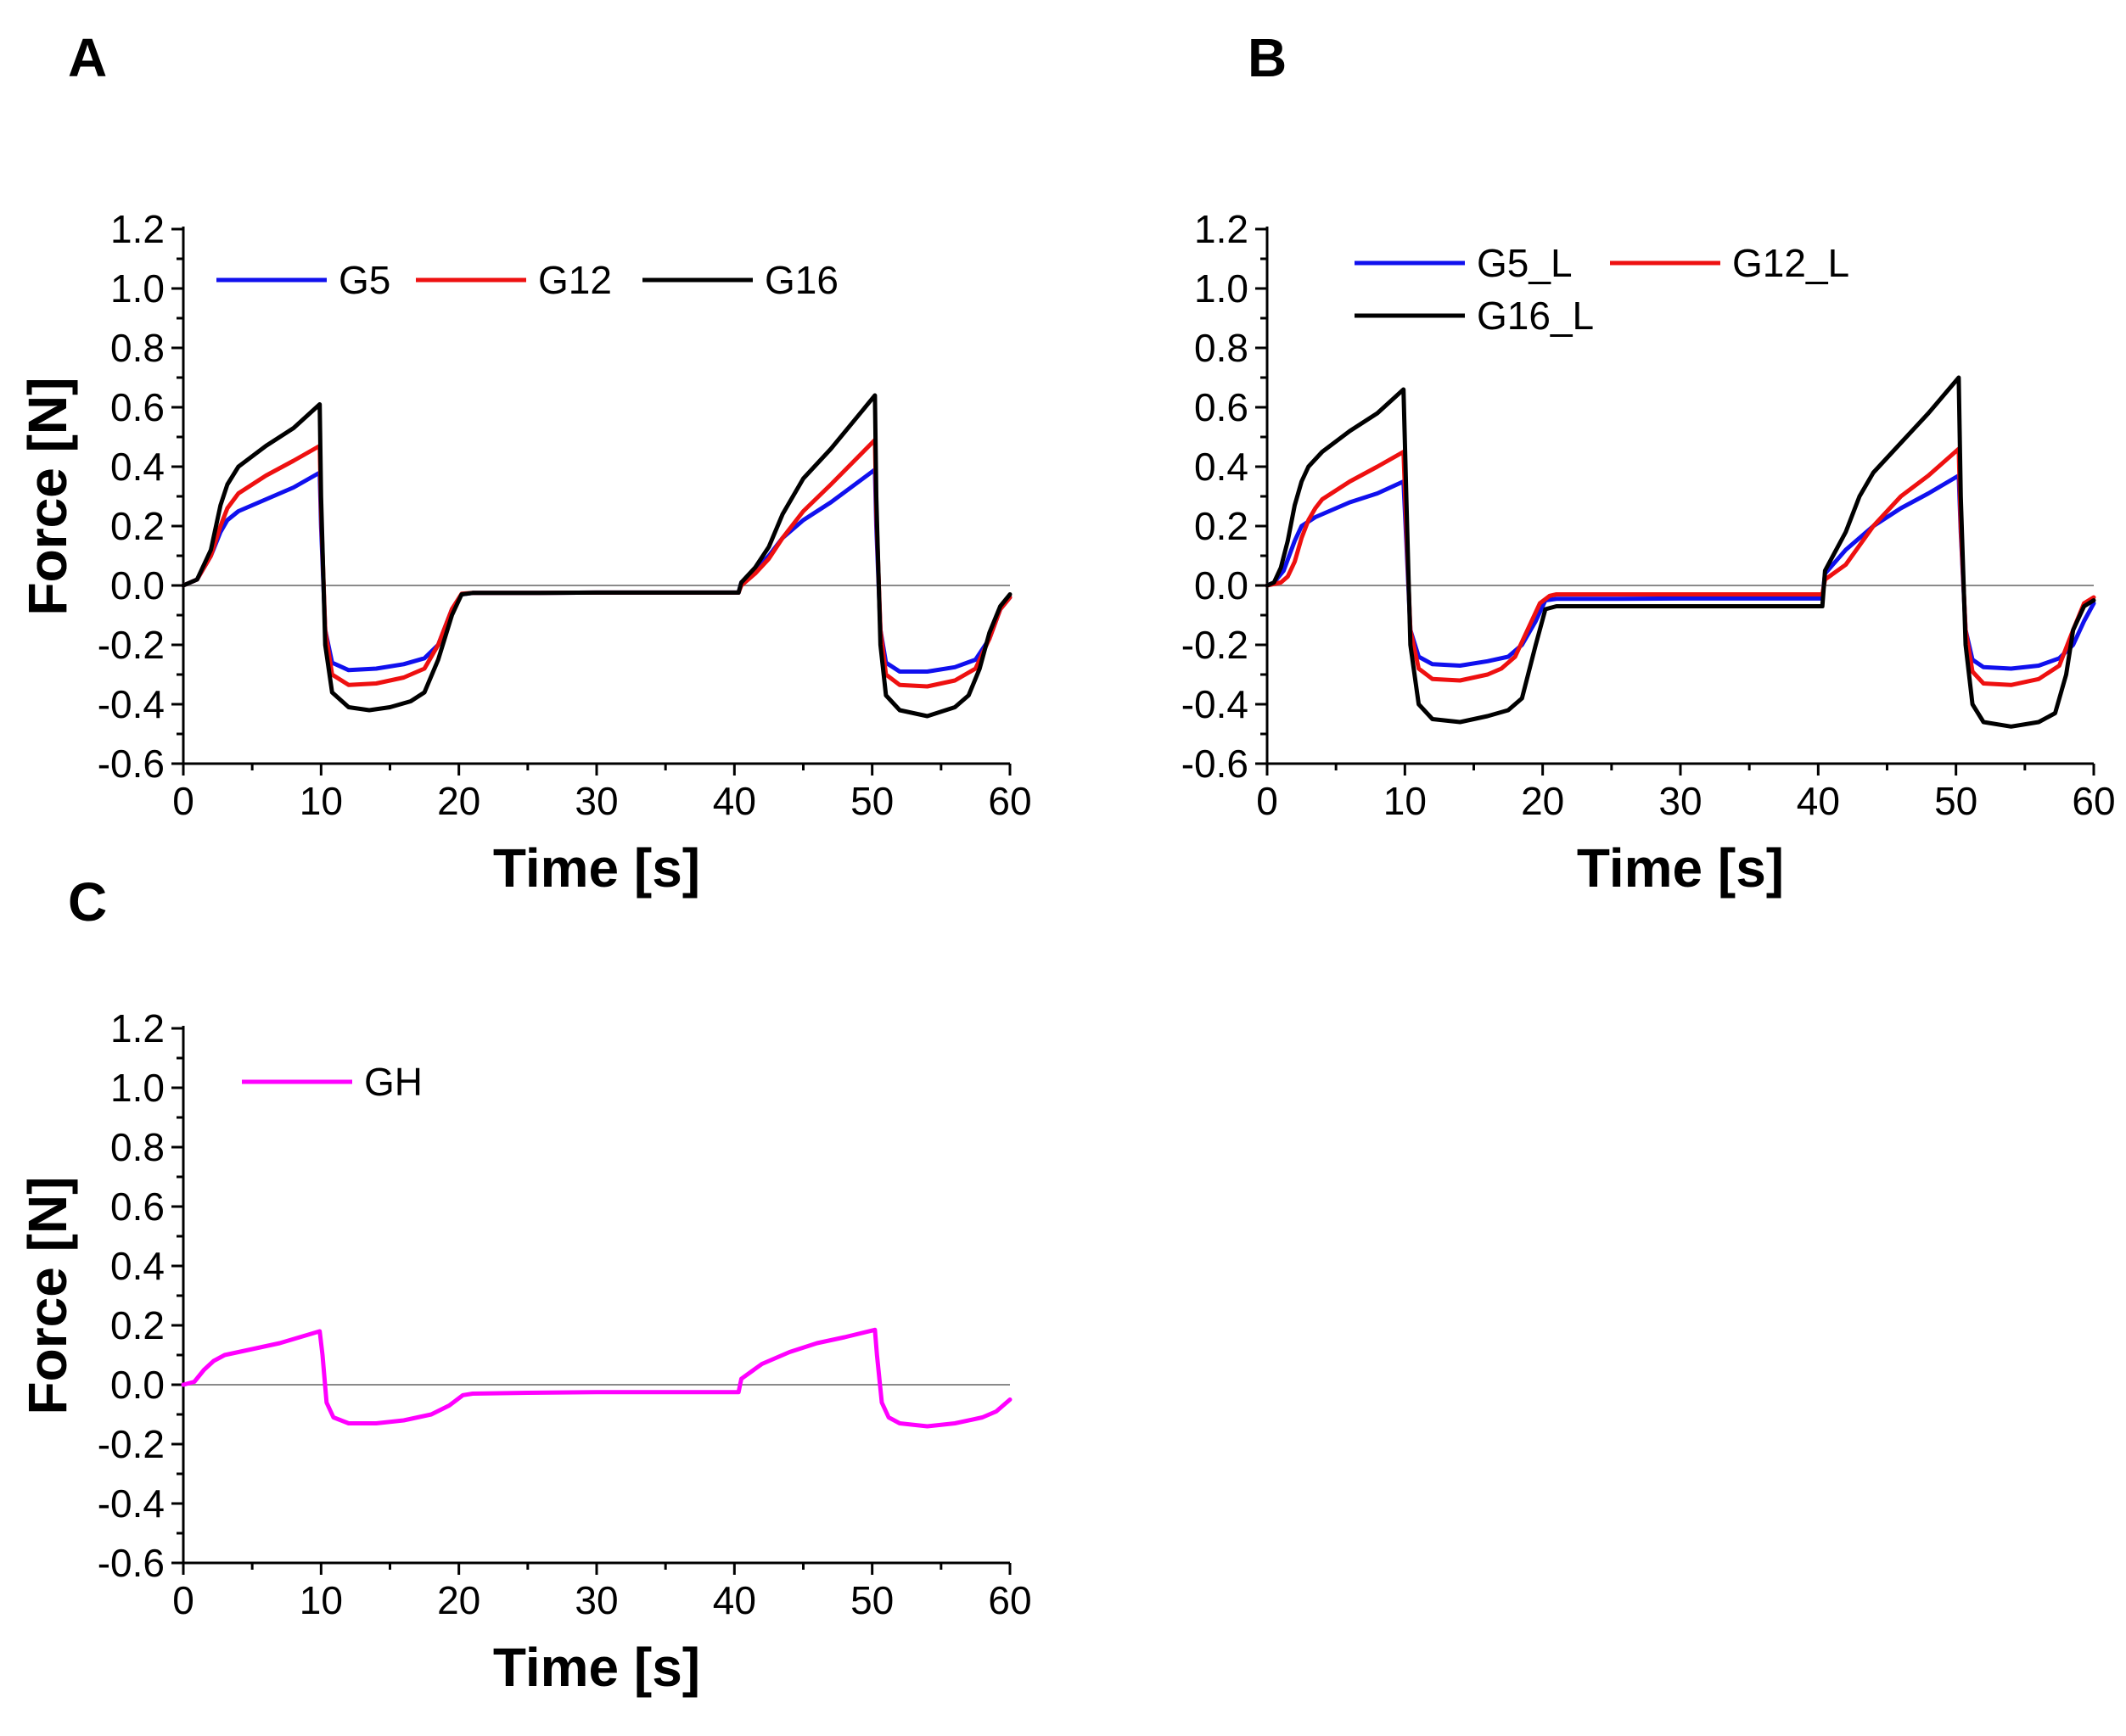  What do you see at coordinates (393, 1082) in the screenshot?
I see `legend-label: GH` at bounding box center [393, 1082].